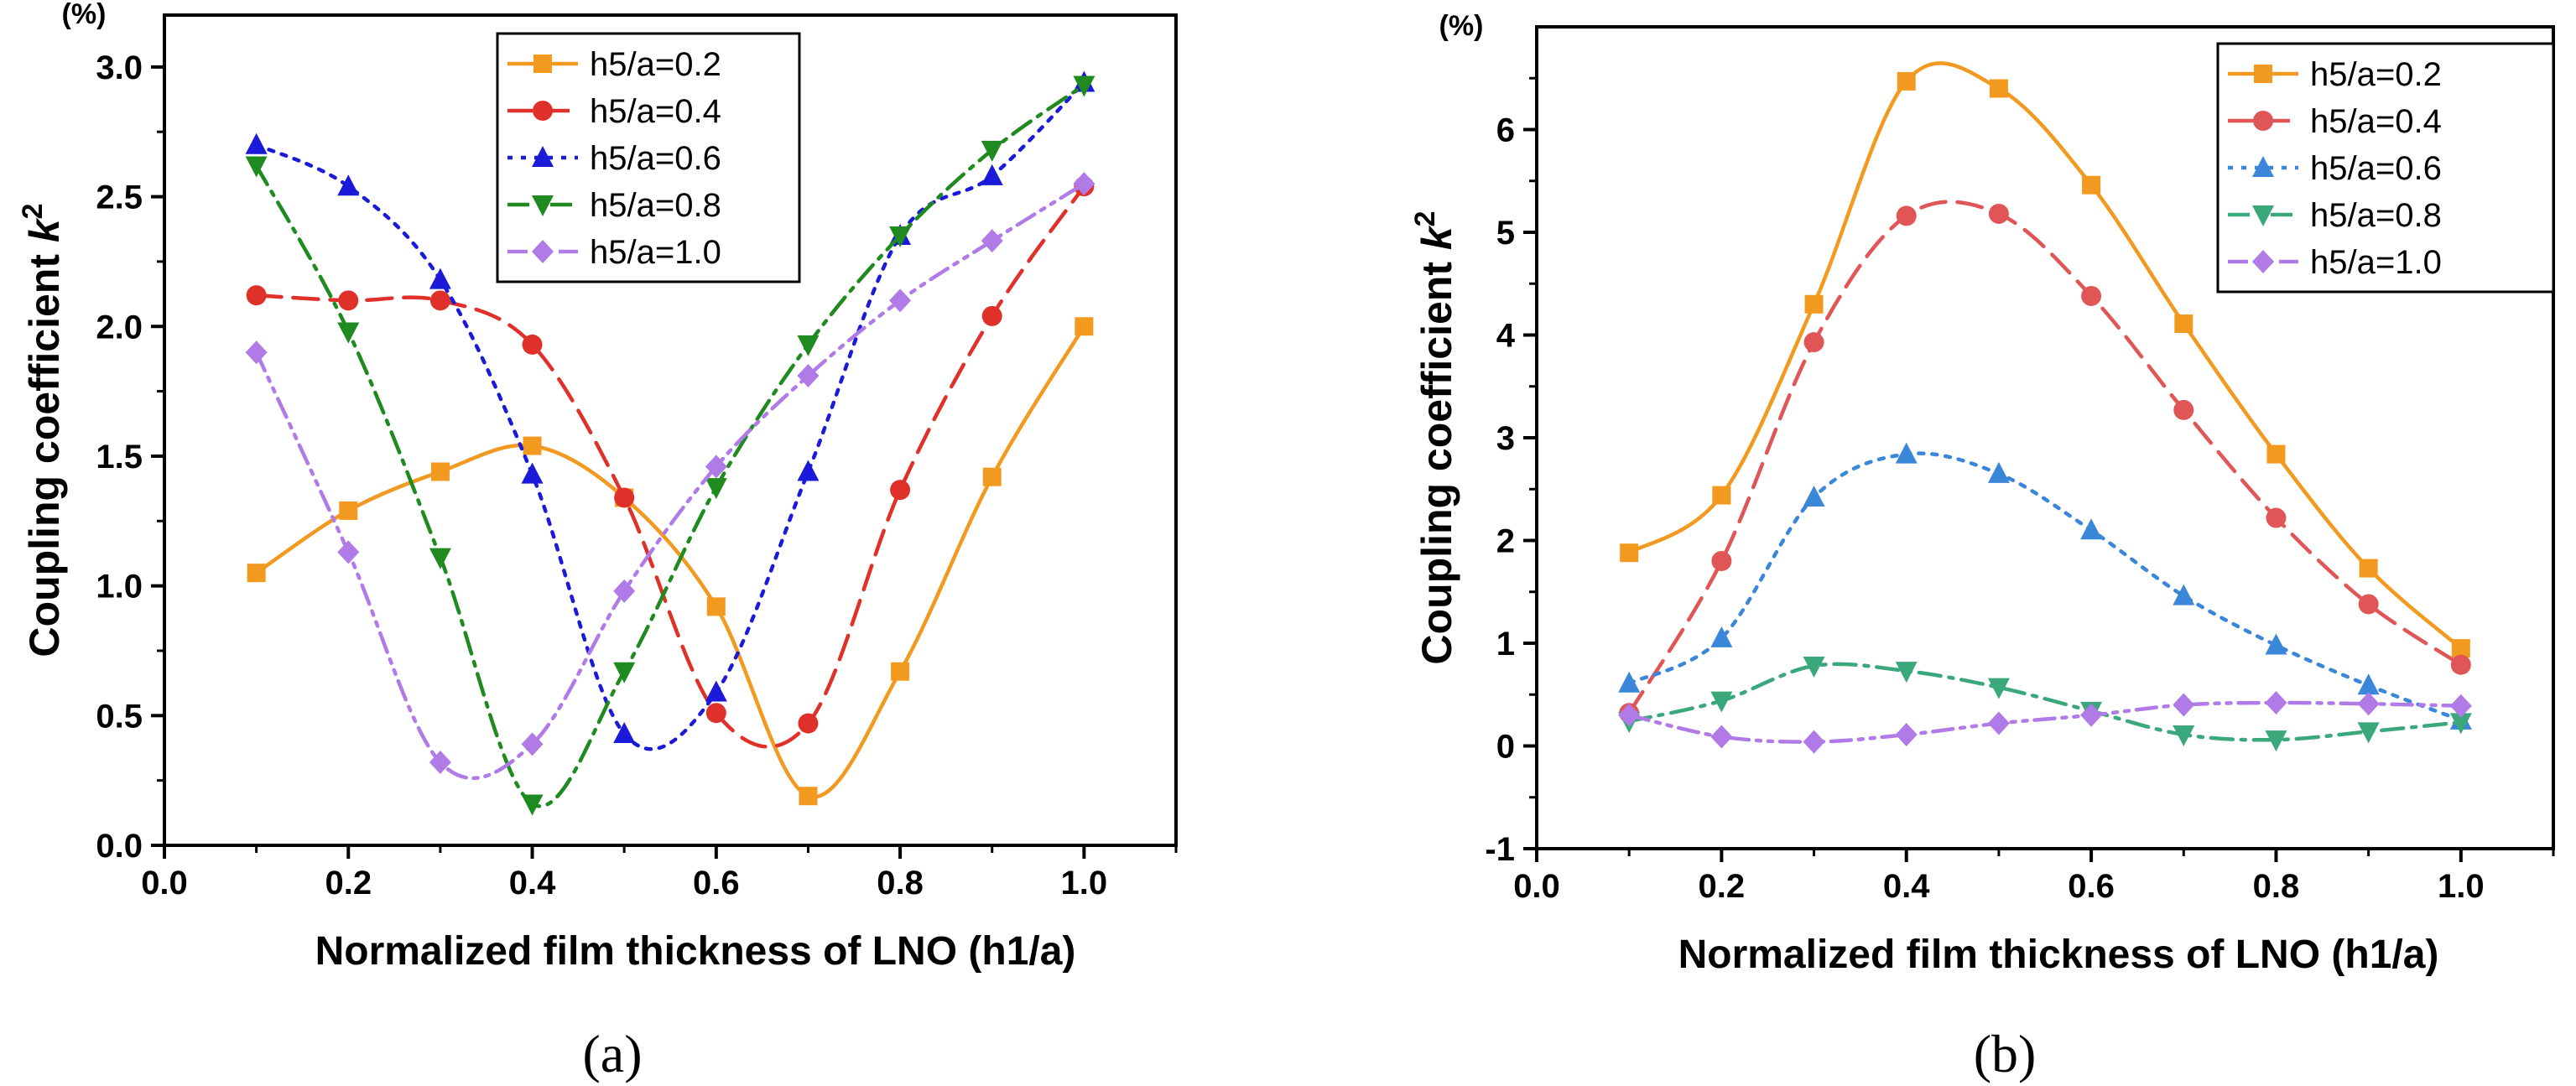  What do you see at coordinates (1505, 233) in the screenshot?
I see `y-tick-label: 5` at bounding box center [1505, 233].